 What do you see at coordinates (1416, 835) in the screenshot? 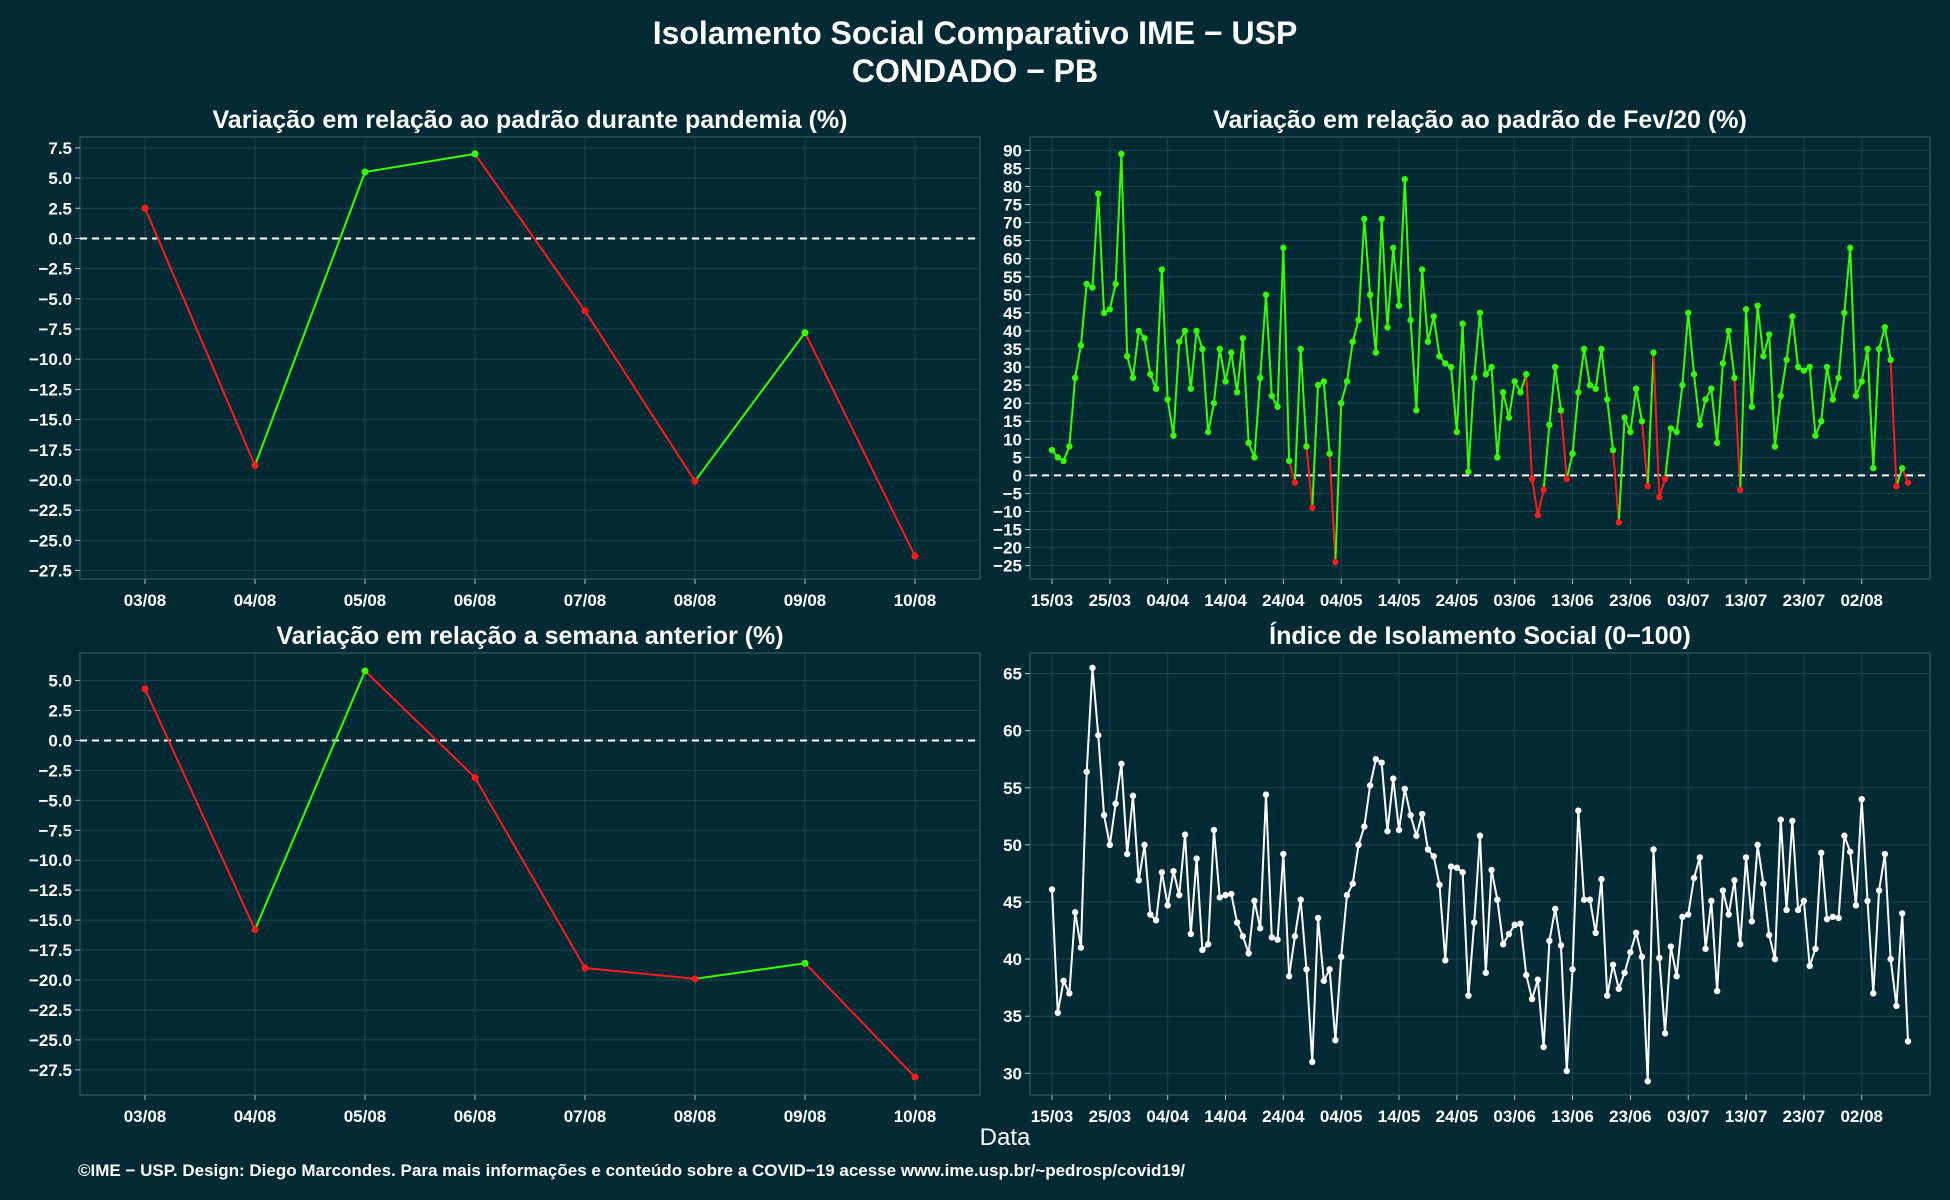
I see `data-point: 17/05: 50.8` at bounding box center [1416, 835].